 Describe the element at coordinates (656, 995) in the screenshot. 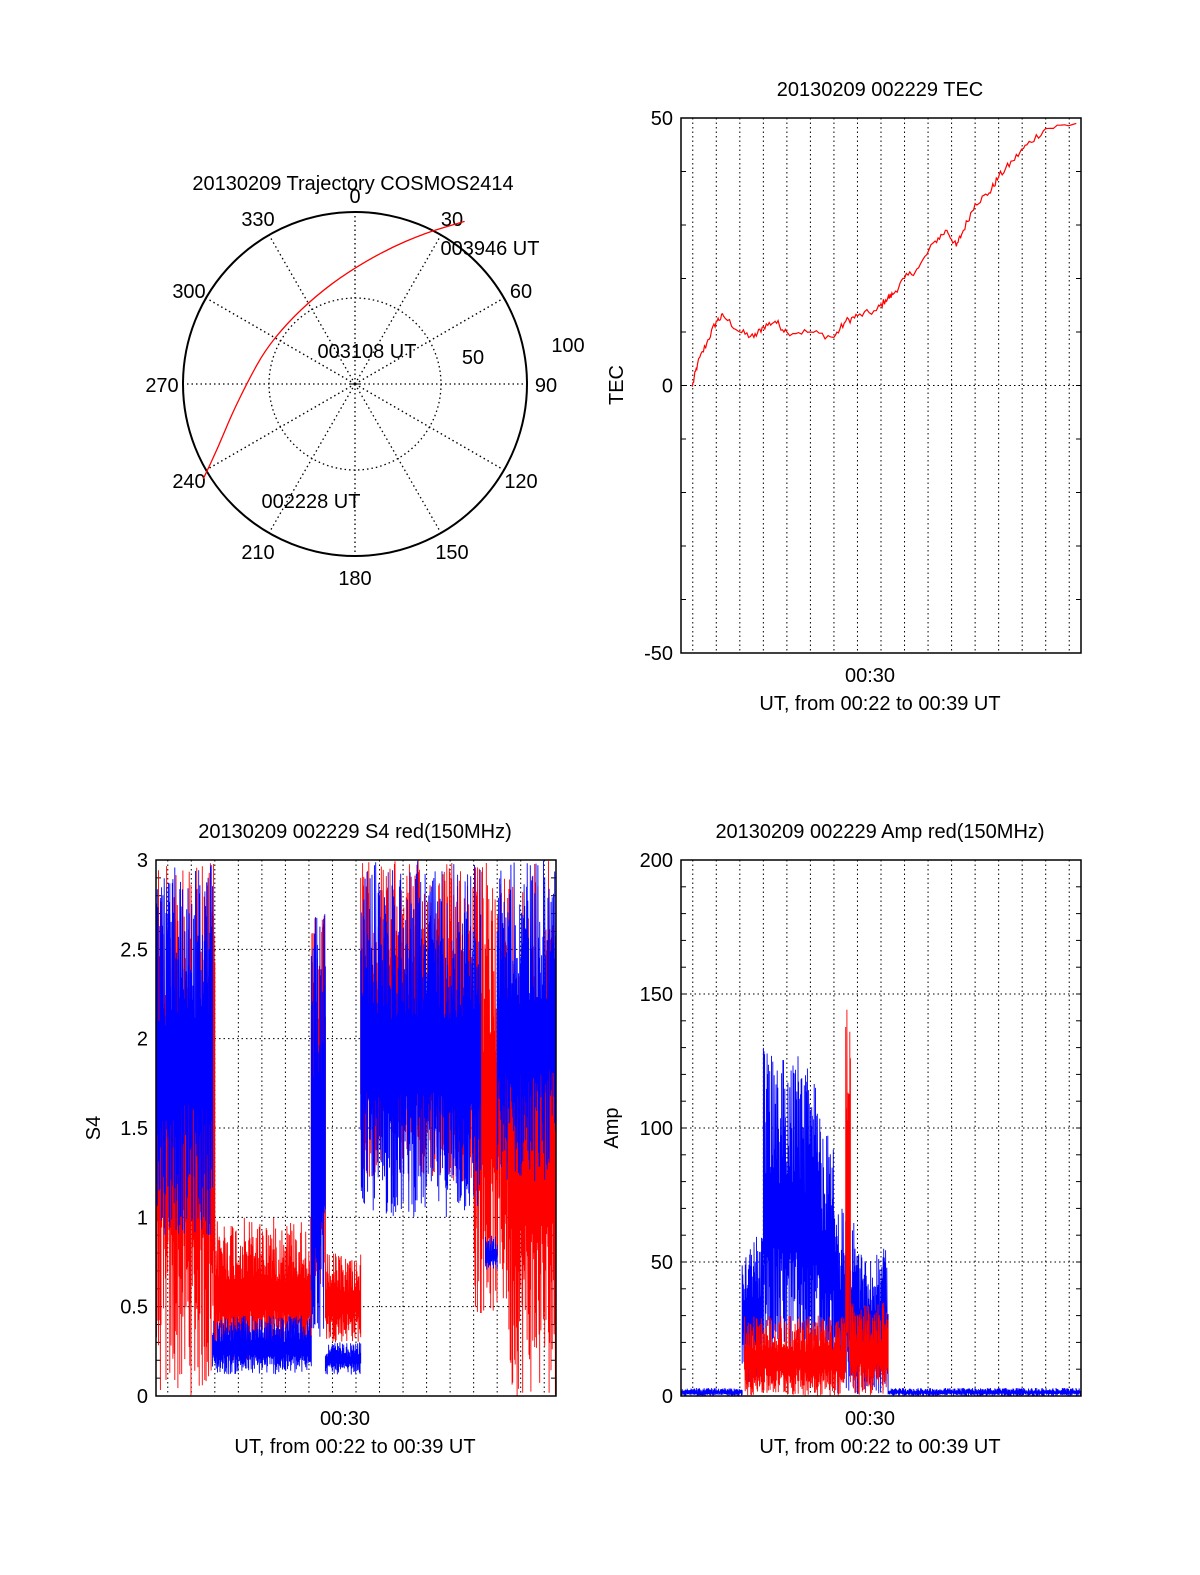

I see `amp-ytick-label: 150` at that location.